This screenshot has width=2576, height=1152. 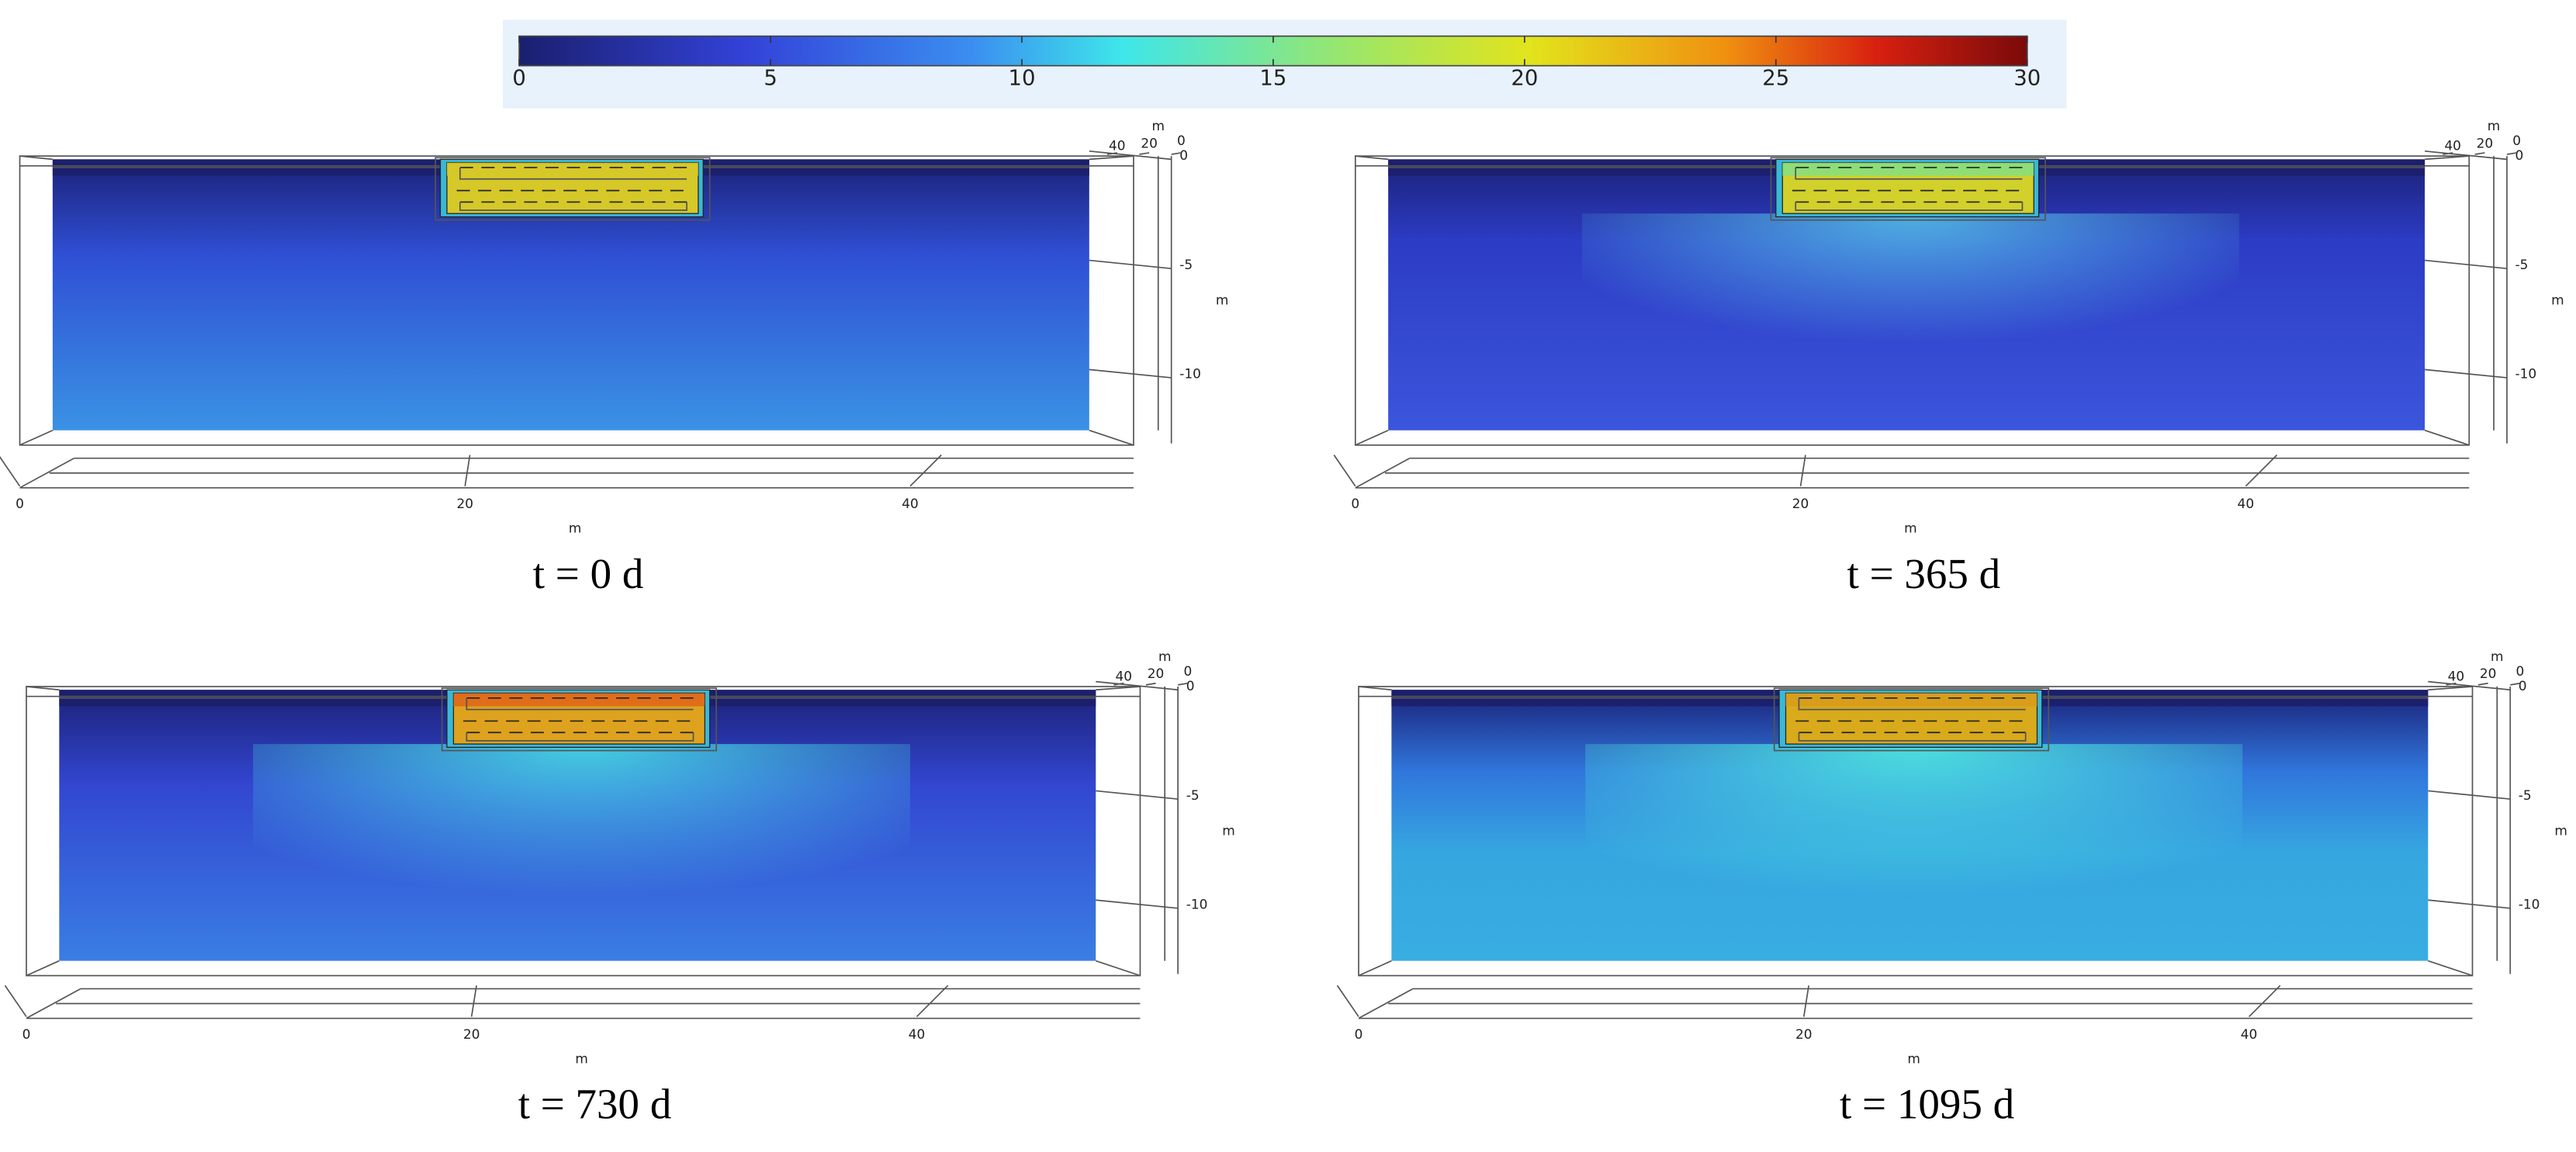 I want to click on colorbar-tick-label: 15, so click(x=1272, y=78).